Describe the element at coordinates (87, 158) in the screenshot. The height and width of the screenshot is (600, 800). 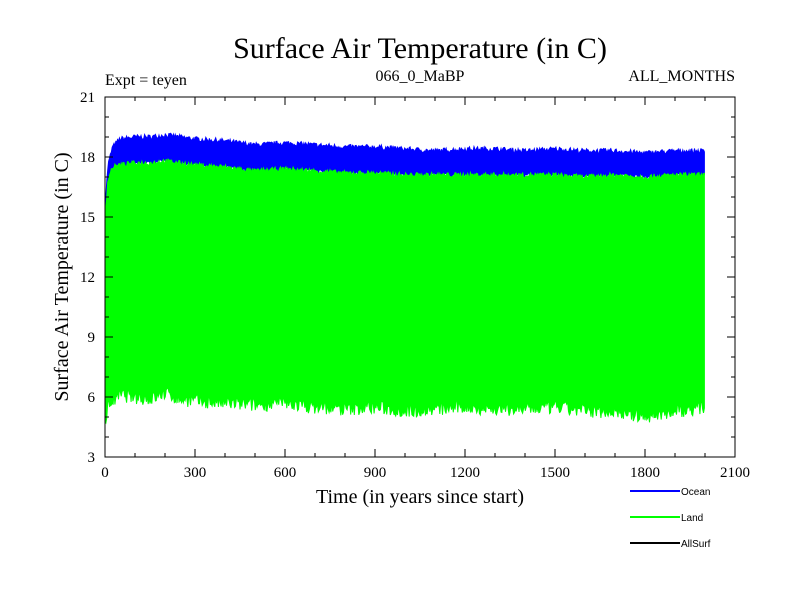
I see `y-tick-label: 18` at that location.